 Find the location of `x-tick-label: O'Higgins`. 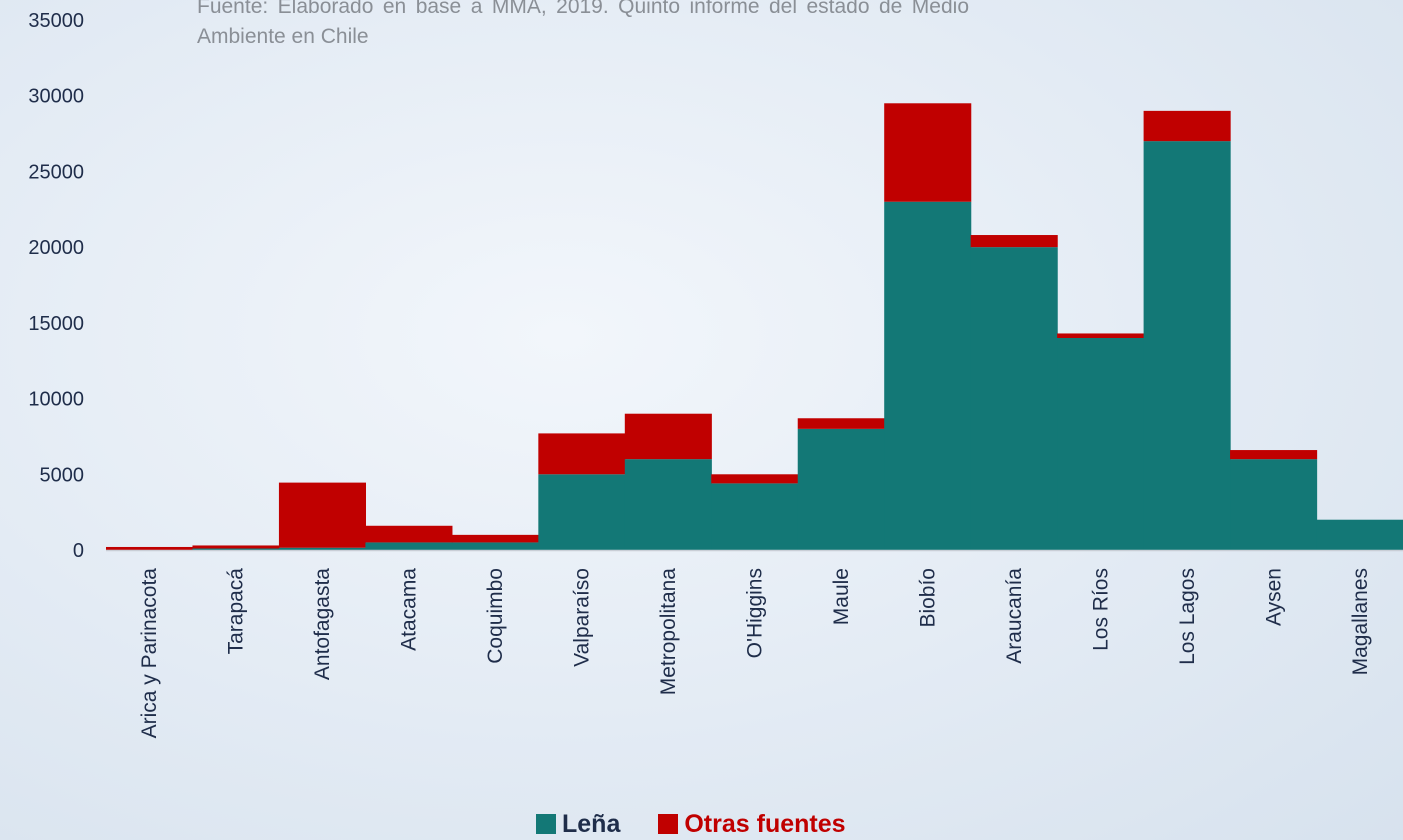

x-tick-label: O'Higgins is located at coordinates (755, 613).